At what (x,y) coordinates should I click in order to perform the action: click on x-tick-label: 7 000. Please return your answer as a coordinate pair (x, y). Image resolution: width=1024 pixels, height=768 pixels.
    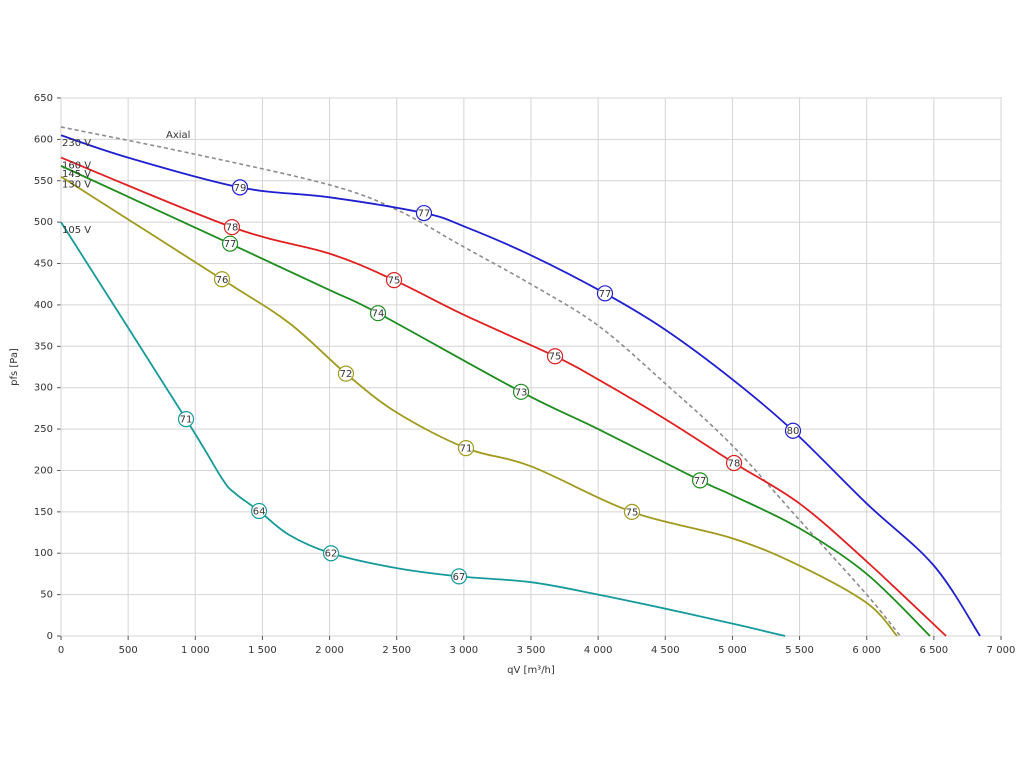
    Looking at the image, I should click on (1001, 650).